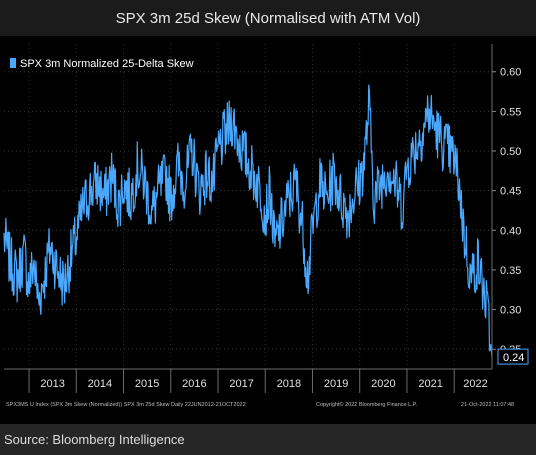 The image size is (536, 455). Describe the element at coordinates (367, 404) in the screenshot. I see `footnote-center: Copyright© 2022 Bloomberg Finance L.P.` at that location.